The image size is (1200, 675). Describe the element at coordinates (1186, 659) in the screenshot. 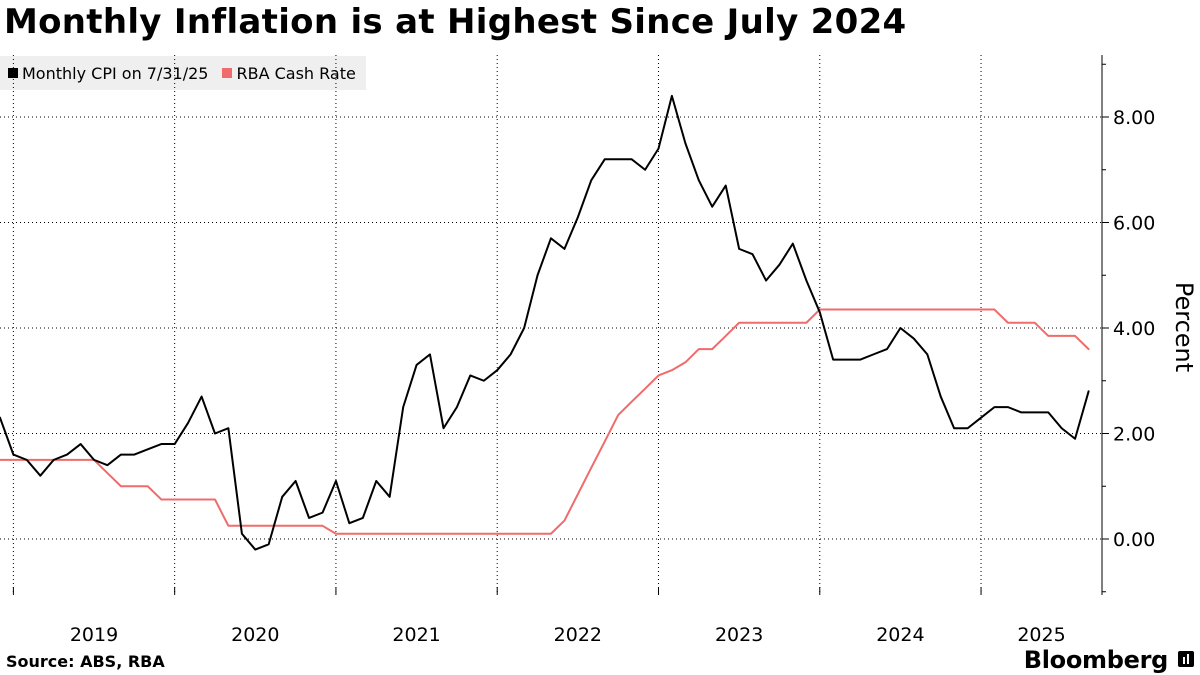

I see `bloomberg-terminal-icon` at that location.